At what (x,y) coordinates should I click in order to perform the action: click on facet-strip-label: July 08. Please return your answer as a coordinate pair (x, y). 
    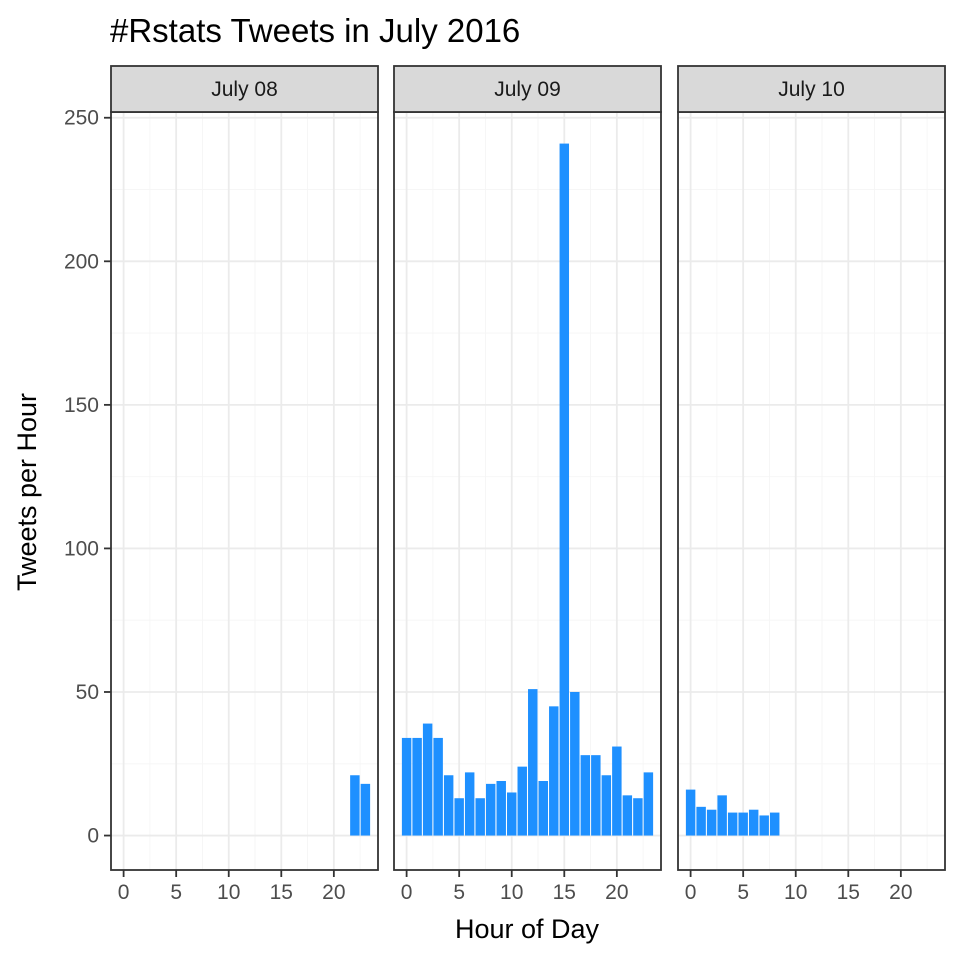
    Looking at the image, I should click on (244, 89).